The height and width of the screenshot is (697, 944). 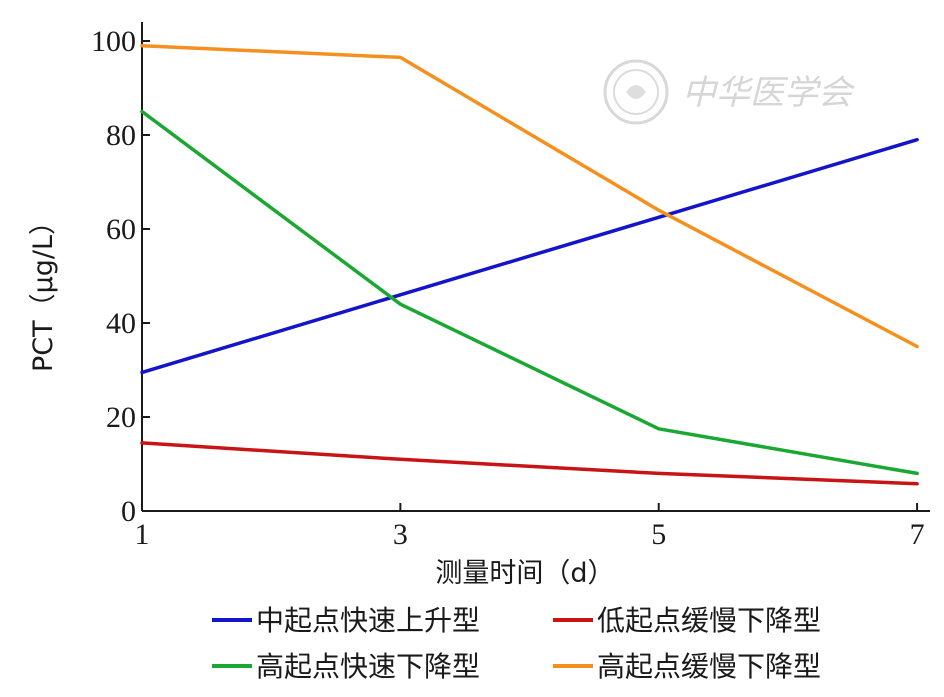 I want to click on legend-item: 高起点缓慢下降型, so click(x=687, y=666).